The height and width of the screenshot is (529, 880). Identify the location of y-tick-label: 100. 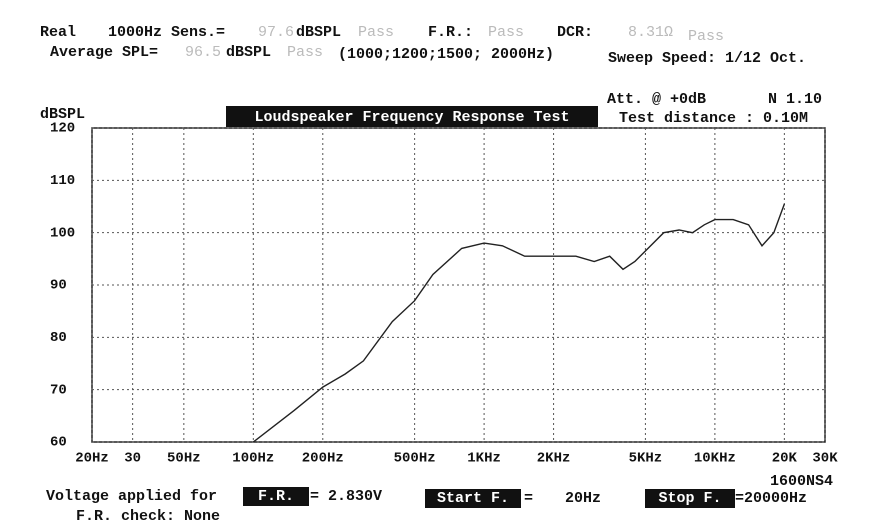
(62, 233).